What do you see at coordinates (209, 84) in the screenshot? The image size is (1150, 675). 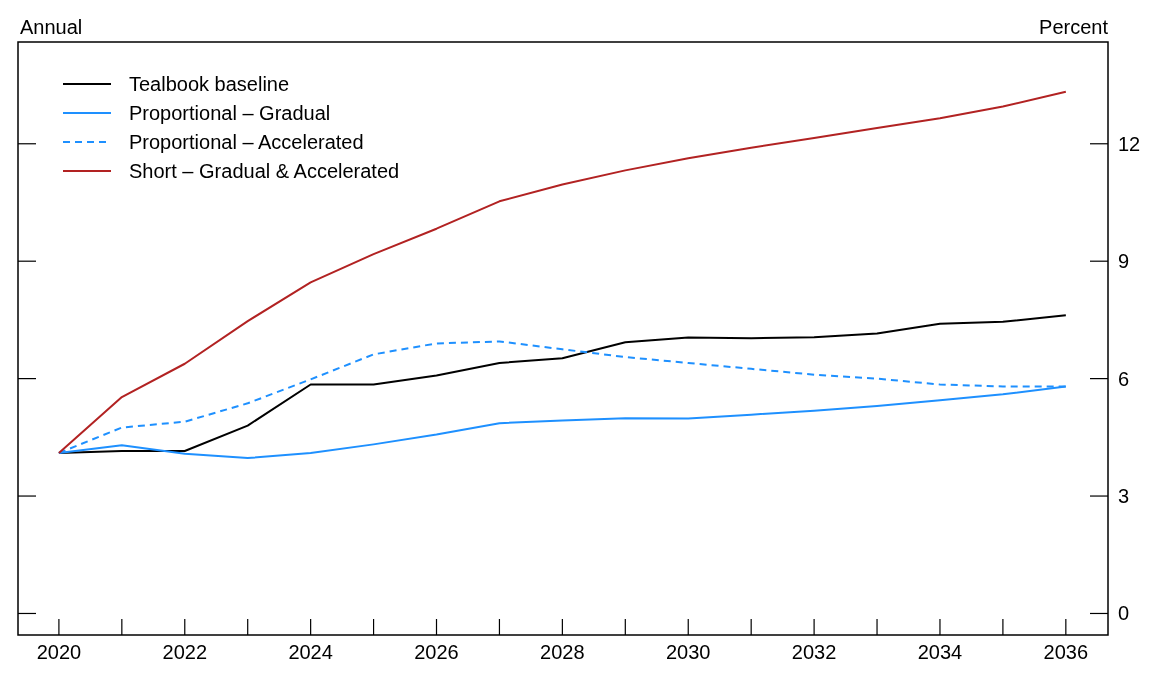 I see `legend-label: Tealbook baseline` at bounding box center [209, 84].